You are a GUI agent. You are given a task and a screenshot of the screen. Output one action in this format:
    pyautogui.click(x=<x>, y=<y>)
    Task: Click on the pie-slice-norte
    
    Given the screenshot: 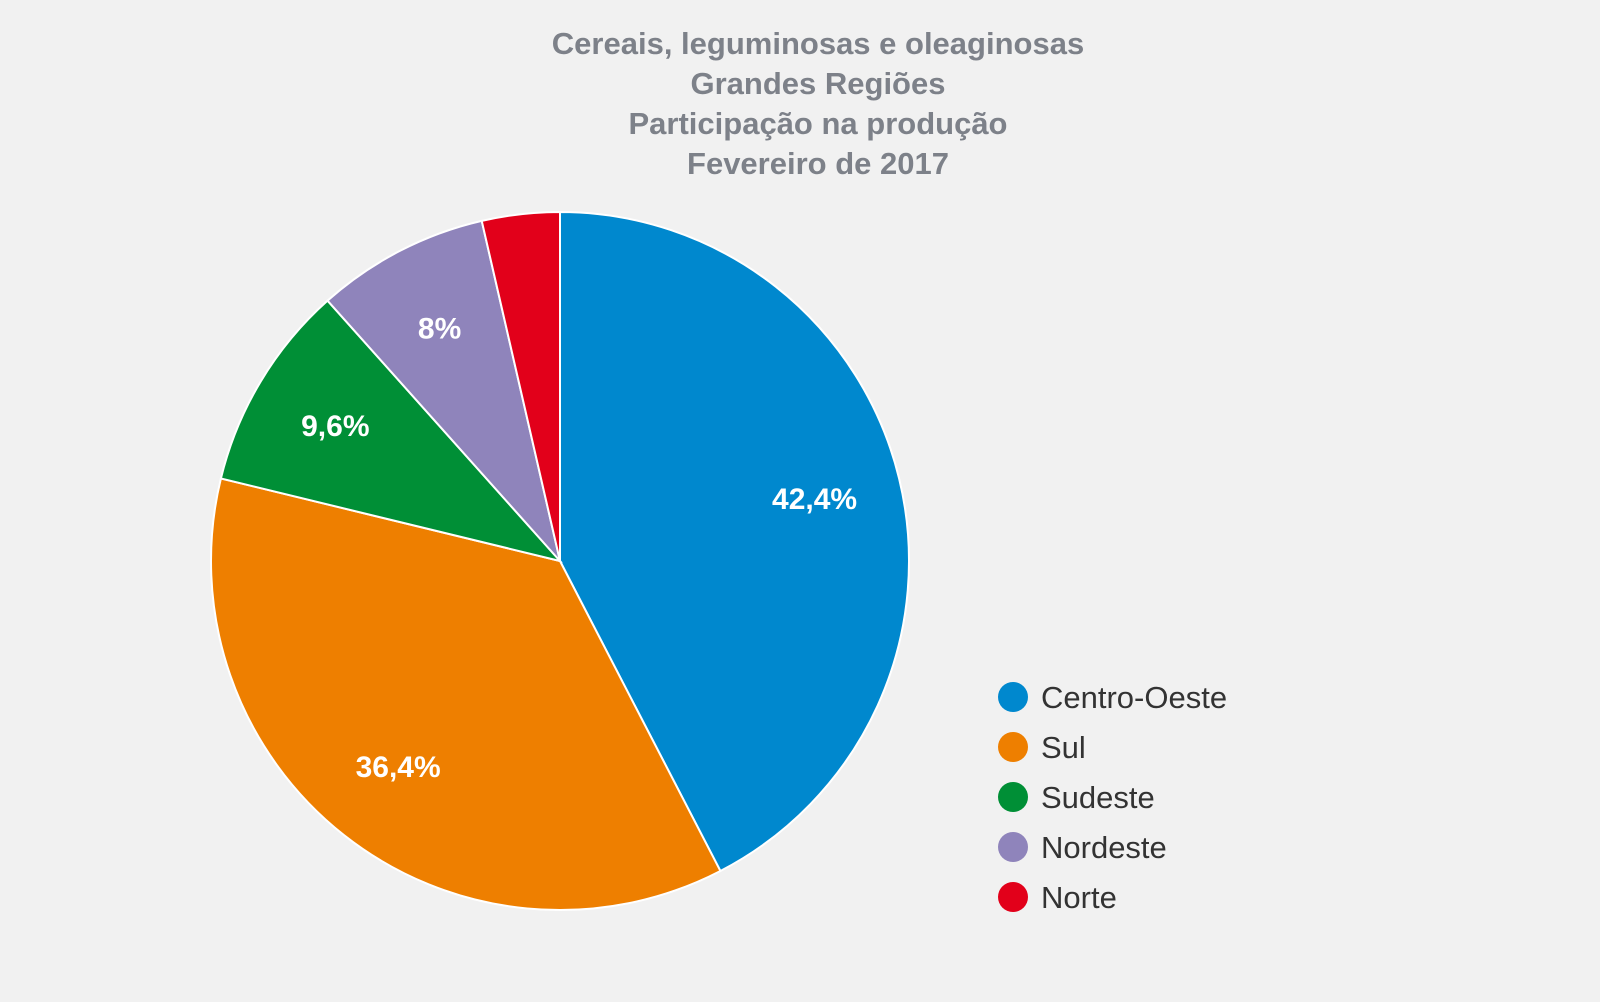 What is the action you would take?
    pyautogui.click(x=520, y=386)
    